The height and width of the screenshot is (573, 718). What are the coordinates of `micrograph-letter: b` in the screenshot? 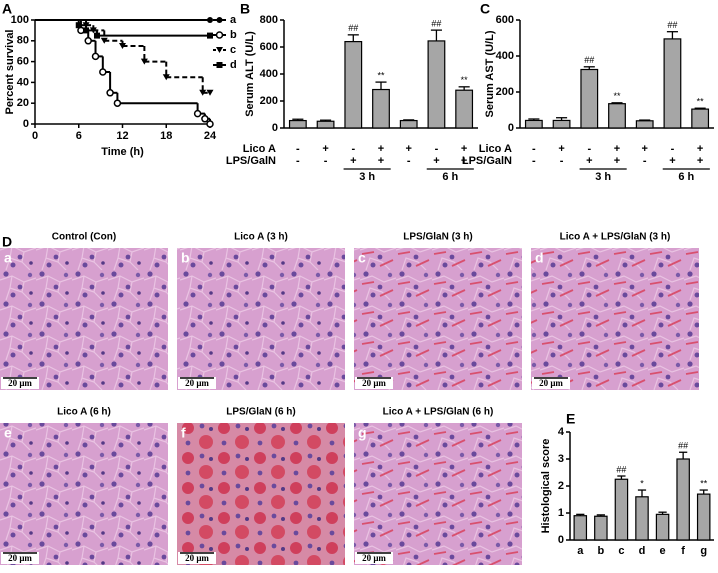 It's located at (185, 258).